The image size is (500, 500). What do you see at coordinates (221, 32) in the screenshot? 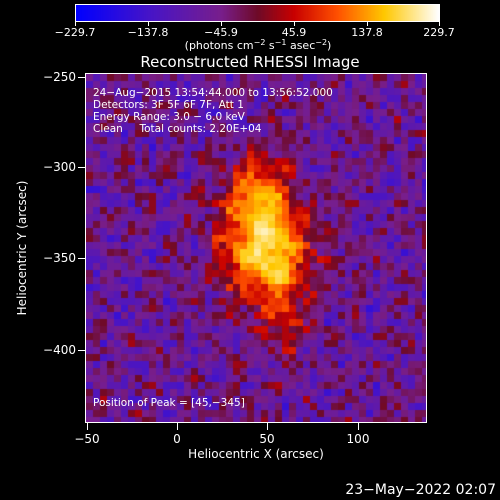
I see `colorbar-tick-label: −45.9` at bounding box center [221, 32].